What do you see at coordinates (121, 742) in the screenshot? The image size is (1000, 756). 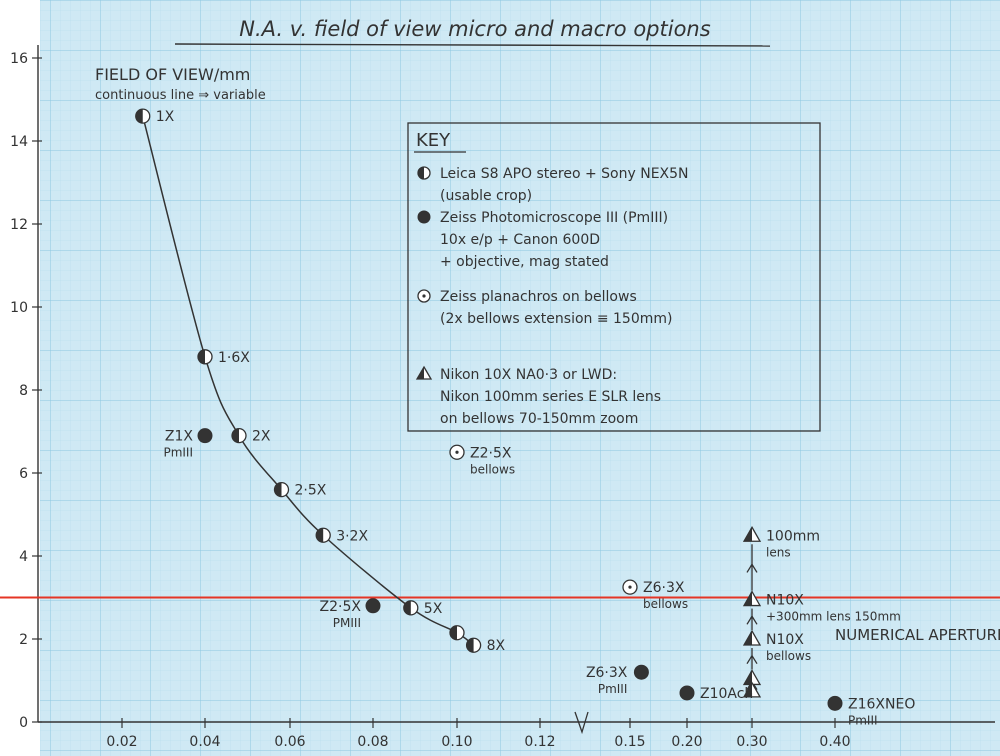 I see `x-tick-label: 0.02` at bounding box center [121, 742].